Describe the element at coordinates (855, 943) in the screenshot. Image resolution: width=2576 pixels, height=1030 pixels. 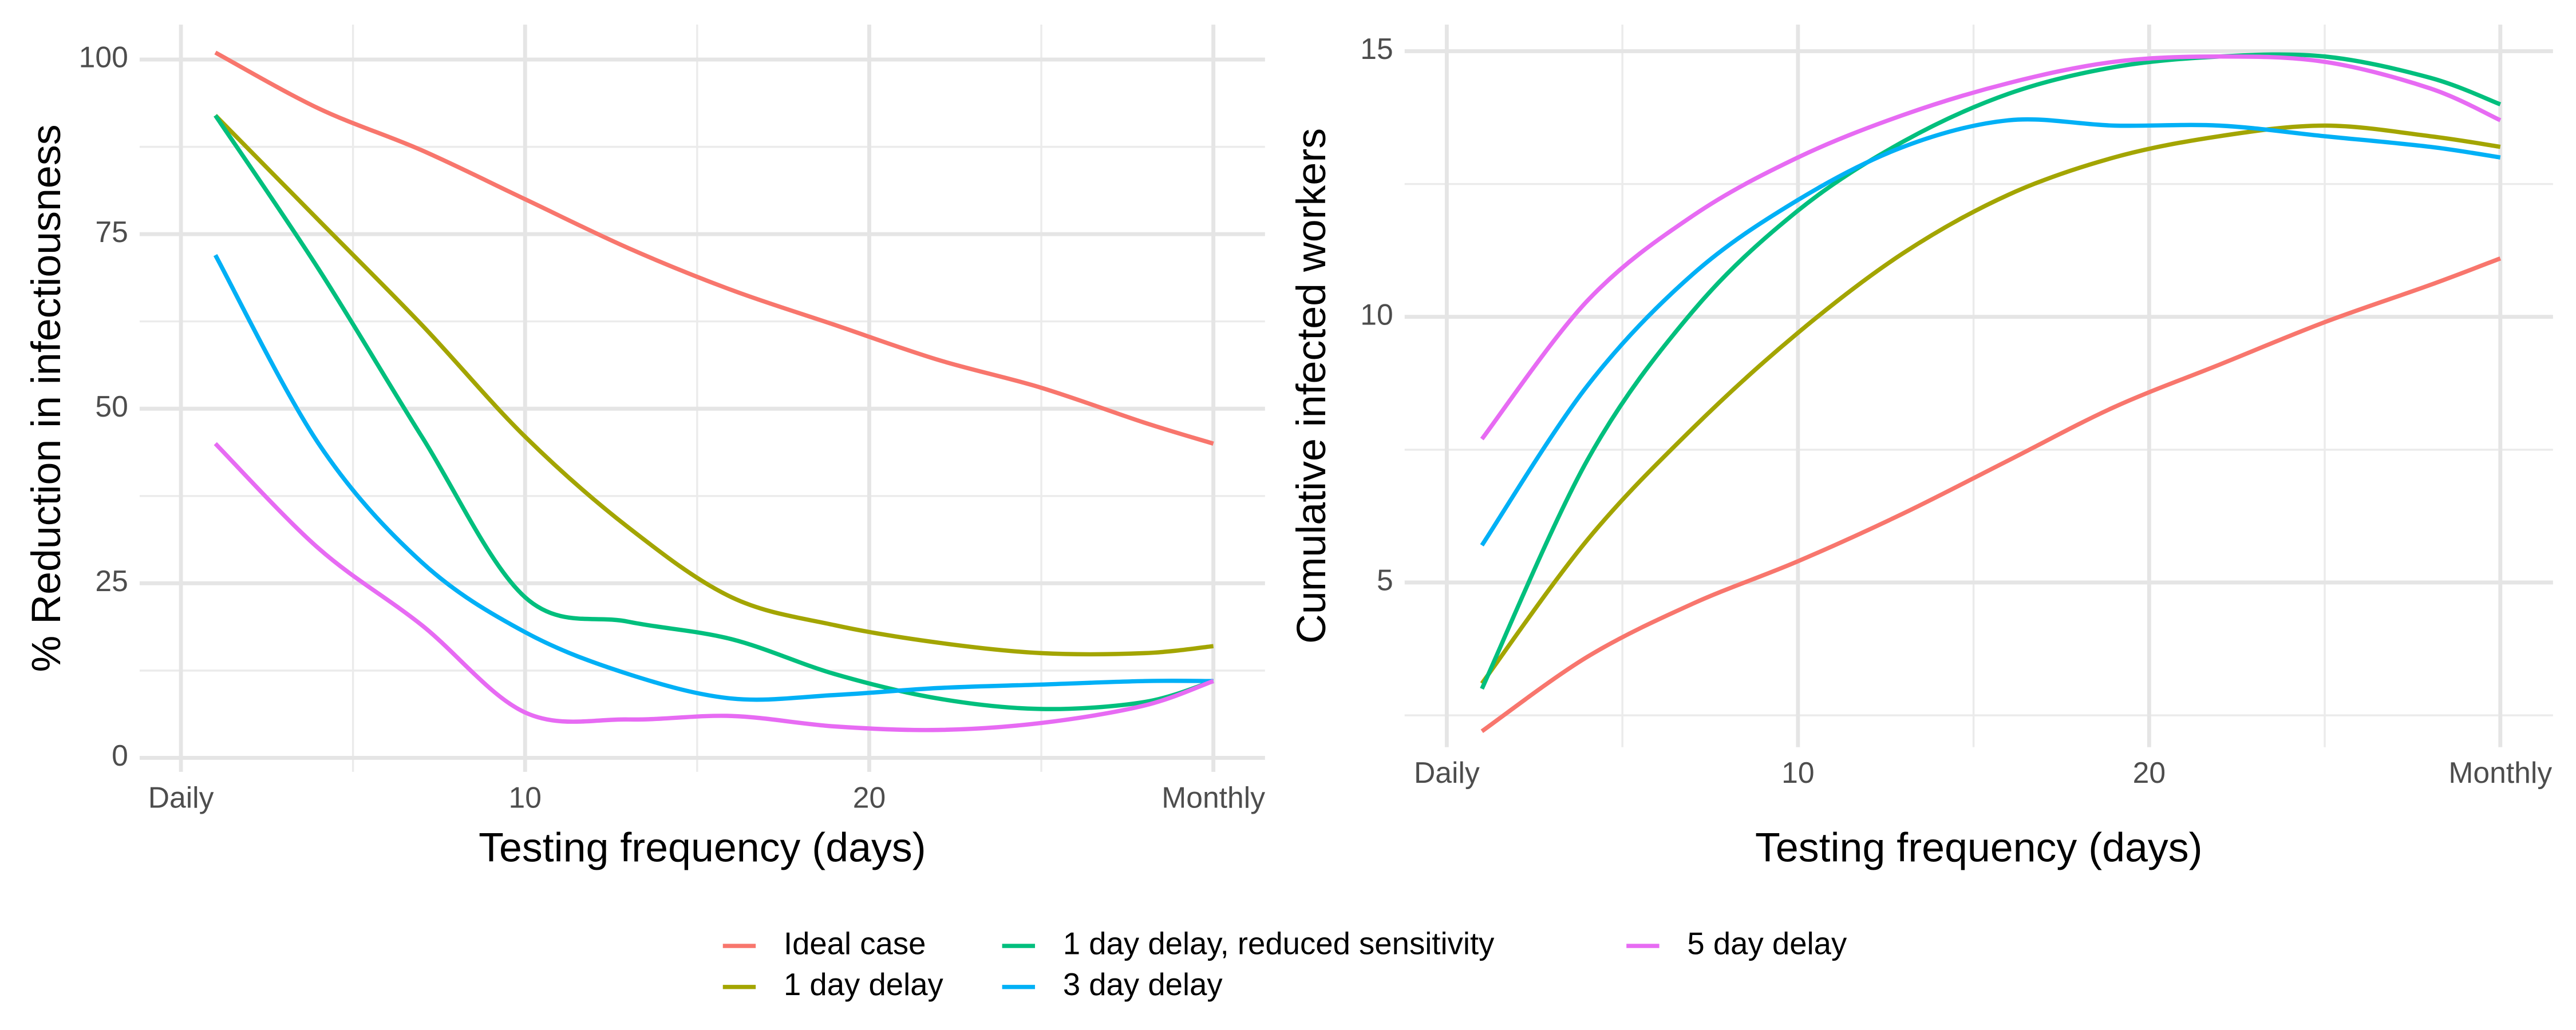
I see `legend-label: Ideal case` at that location.